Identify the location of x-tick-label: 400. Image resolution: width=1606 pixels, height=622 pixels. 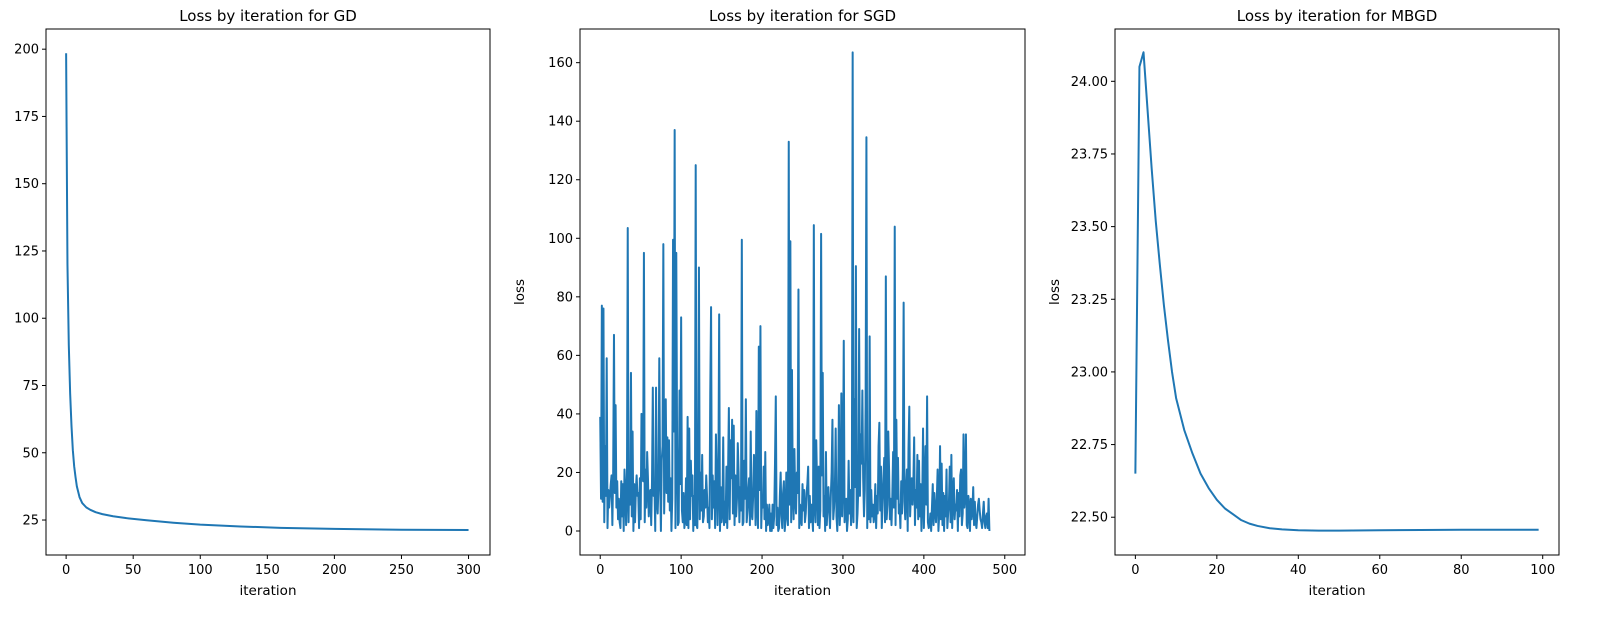
(923, 570).